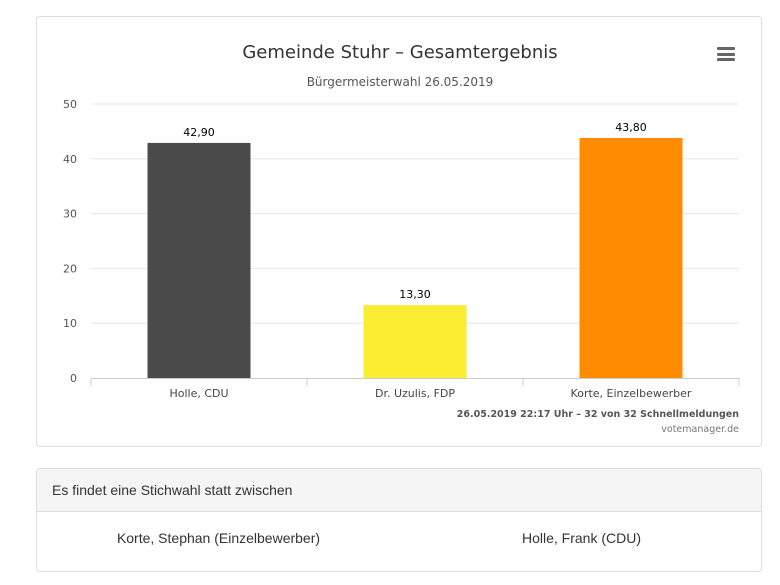 Image resolution: width=780 pixels, height=585 pixels. Describe the element at coordinates (726, 54) in the screenshot. I see `hamburger-menu-icon` at that location.